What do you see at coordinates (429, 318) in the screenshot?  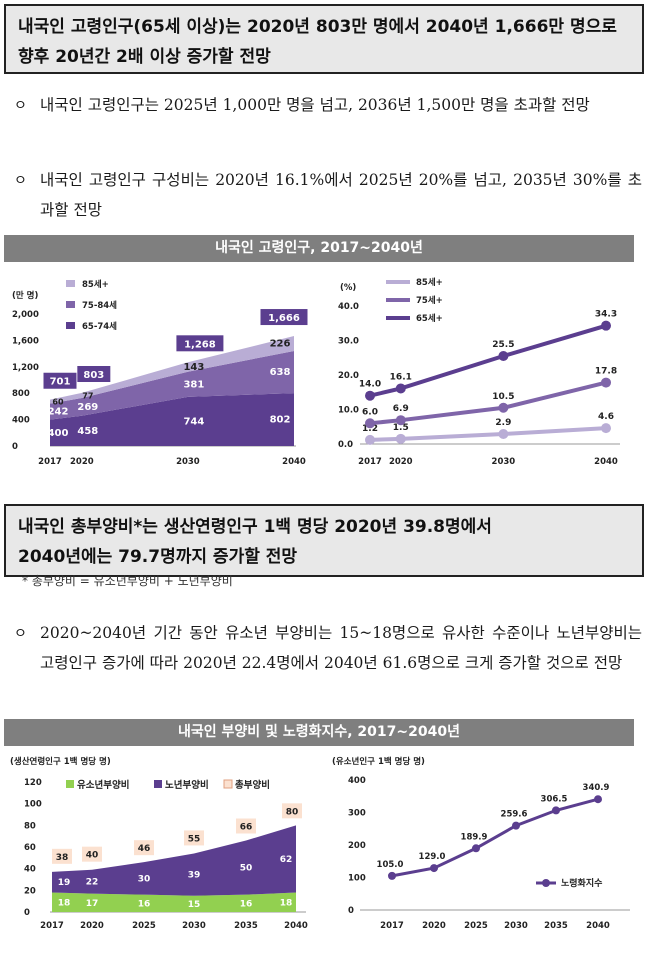 I see `legend-label: 65세+` at bounding box center [429, 318].